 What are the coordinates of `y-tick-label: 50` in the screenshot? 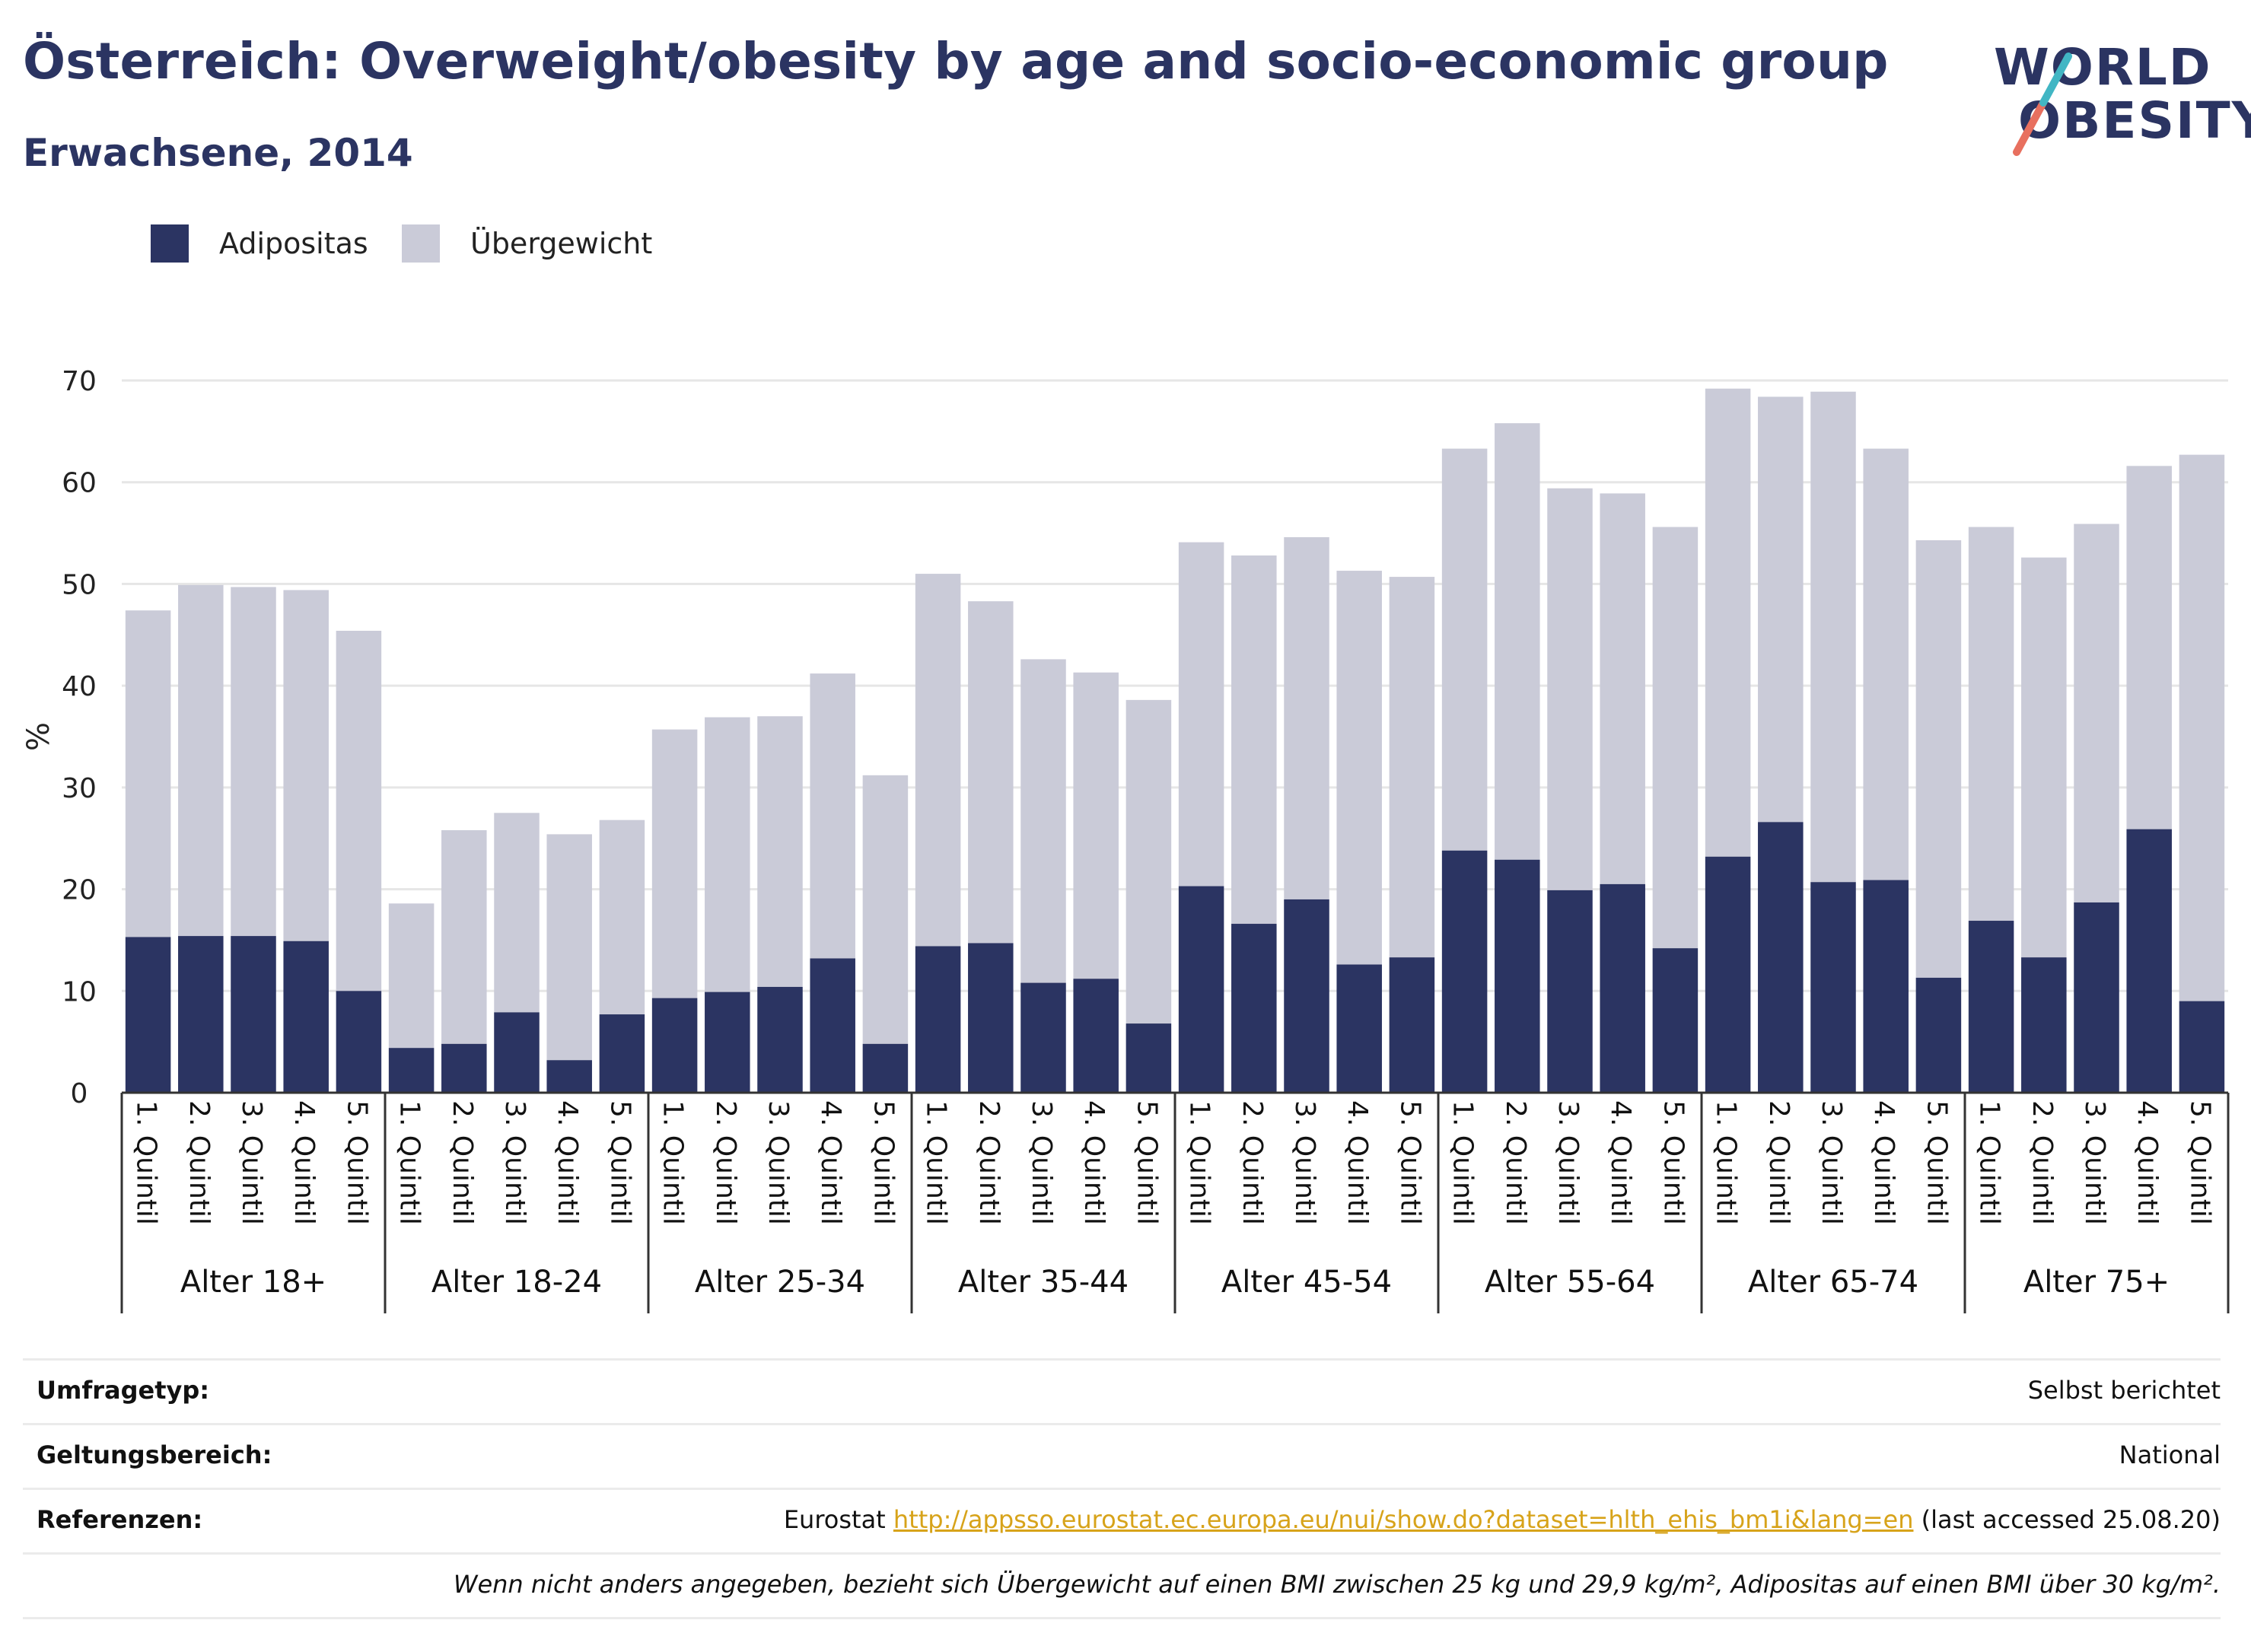 It's located at (79, 584).